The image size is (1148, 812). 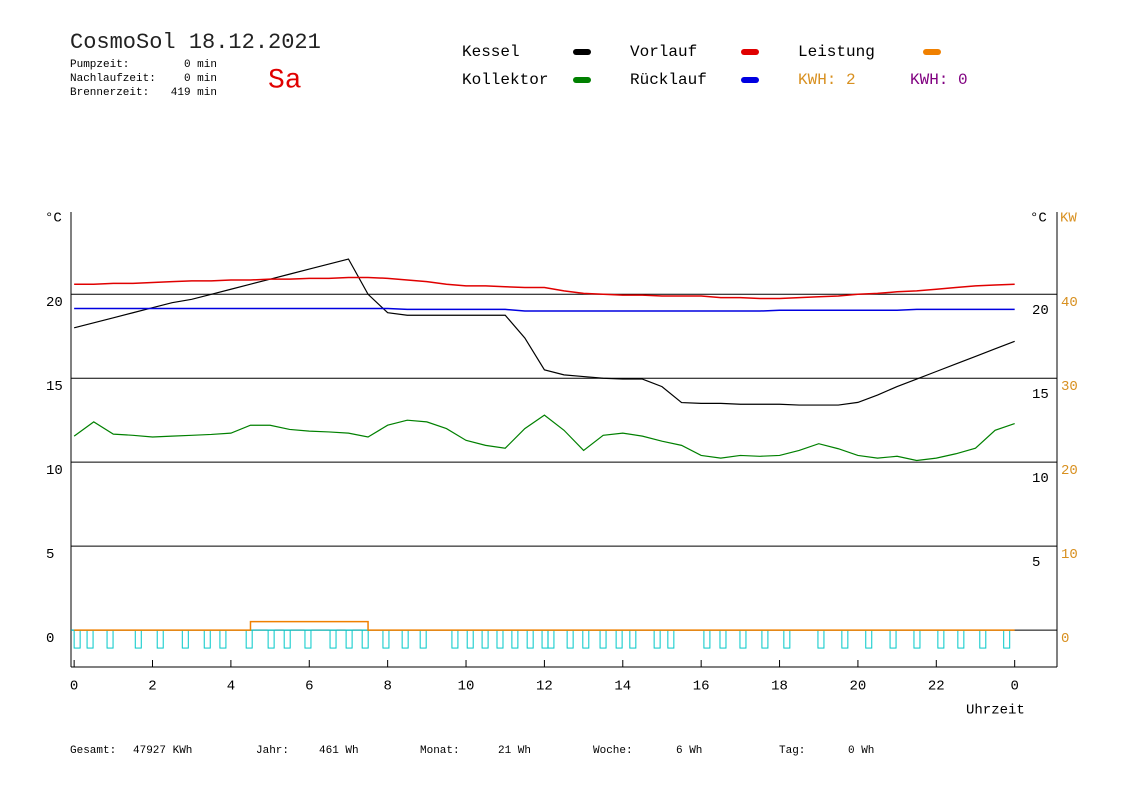 I want to click on x-tick-label: 8, so click(x=387, y=687).